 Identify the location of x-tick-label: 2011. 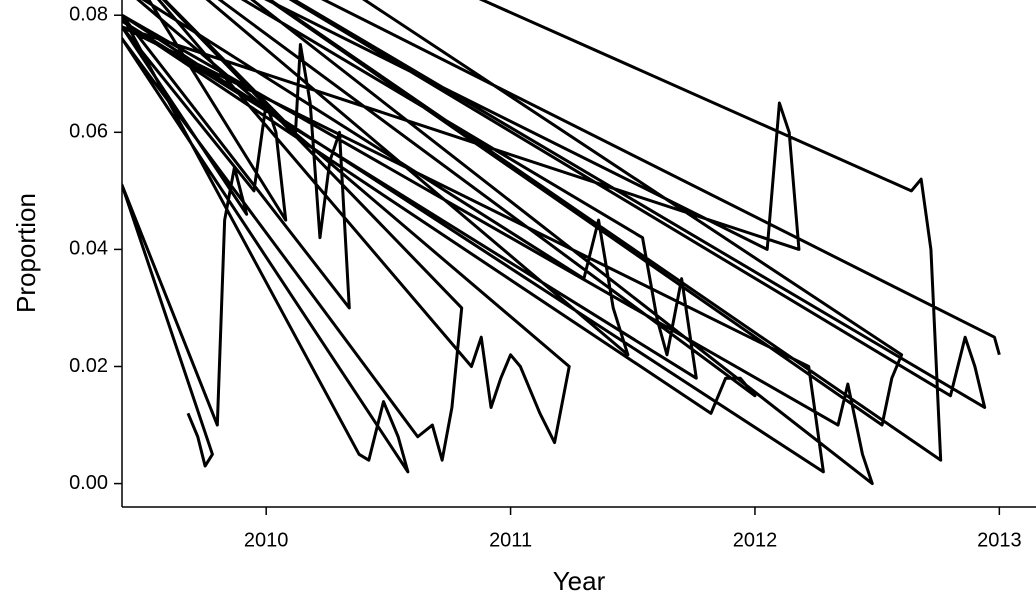
(510, 540).